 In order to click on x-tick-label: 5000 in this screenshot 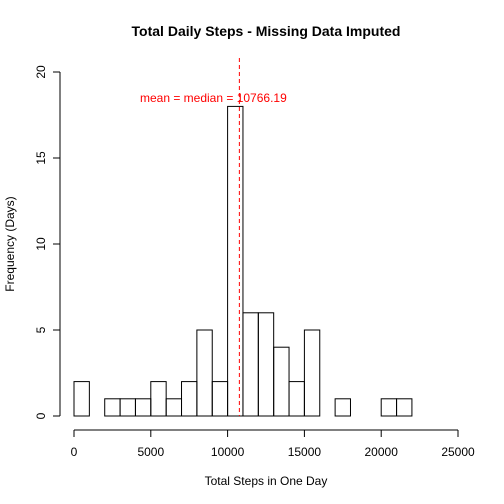, I will do `click(150, 452)`.